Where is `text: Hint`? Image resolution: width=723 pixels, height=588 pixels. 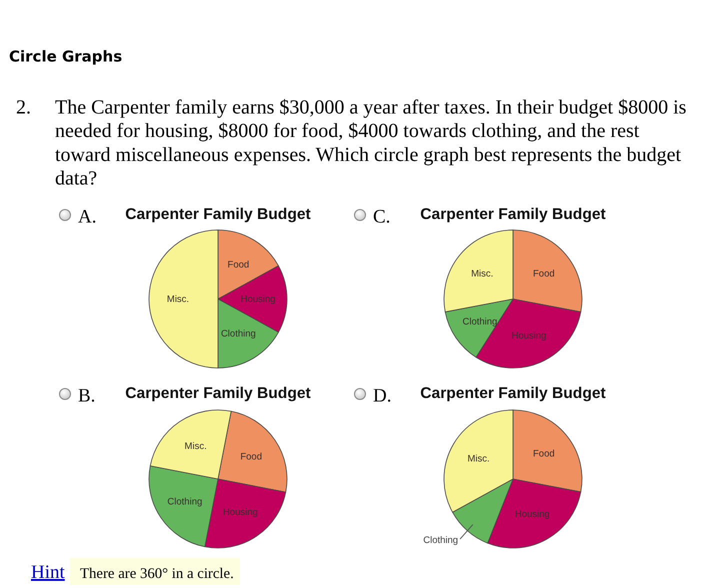
text: Hint is located at coordinates (48, 572).